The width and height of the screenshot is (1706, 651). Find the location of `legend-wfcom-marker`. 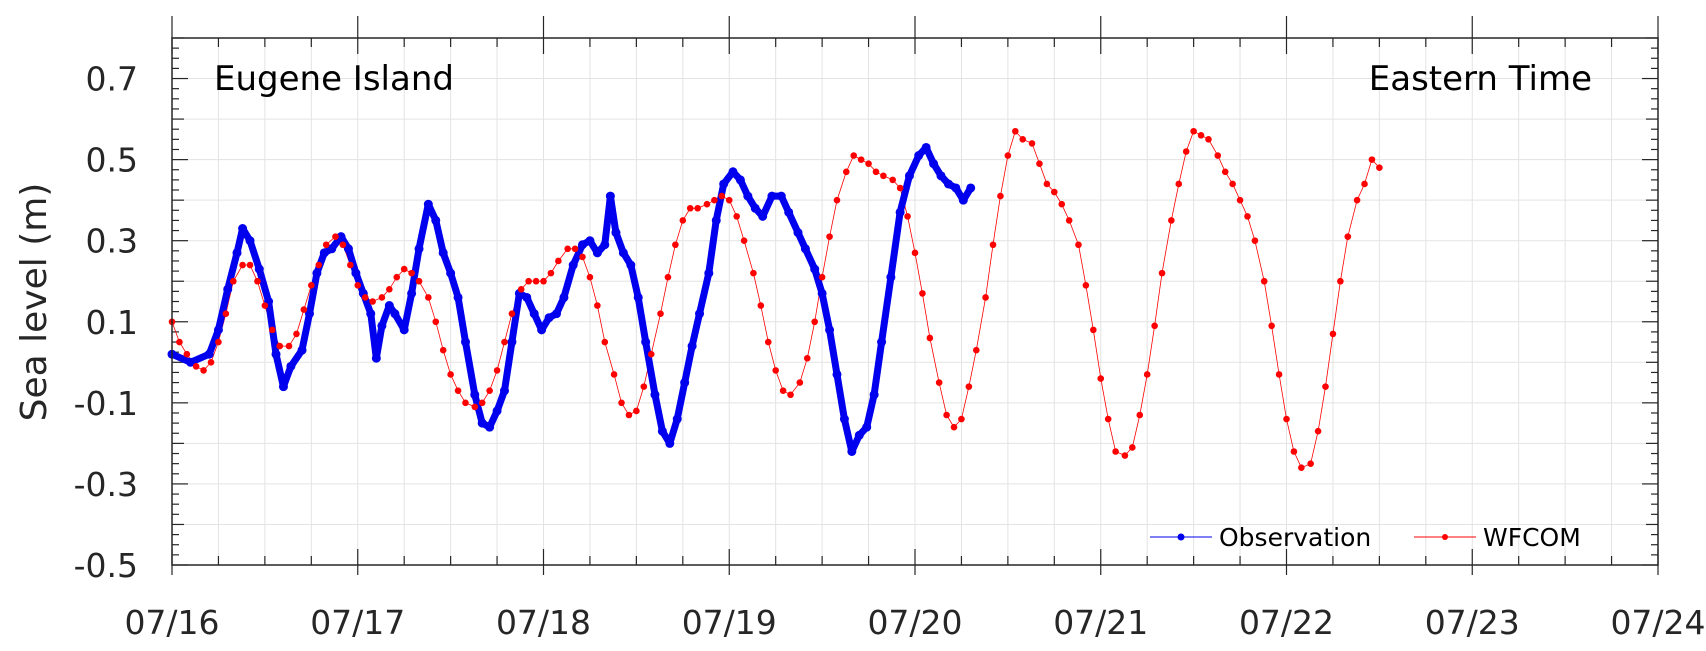

legend-wfcom-marker is located at coordinates (1445, 537).